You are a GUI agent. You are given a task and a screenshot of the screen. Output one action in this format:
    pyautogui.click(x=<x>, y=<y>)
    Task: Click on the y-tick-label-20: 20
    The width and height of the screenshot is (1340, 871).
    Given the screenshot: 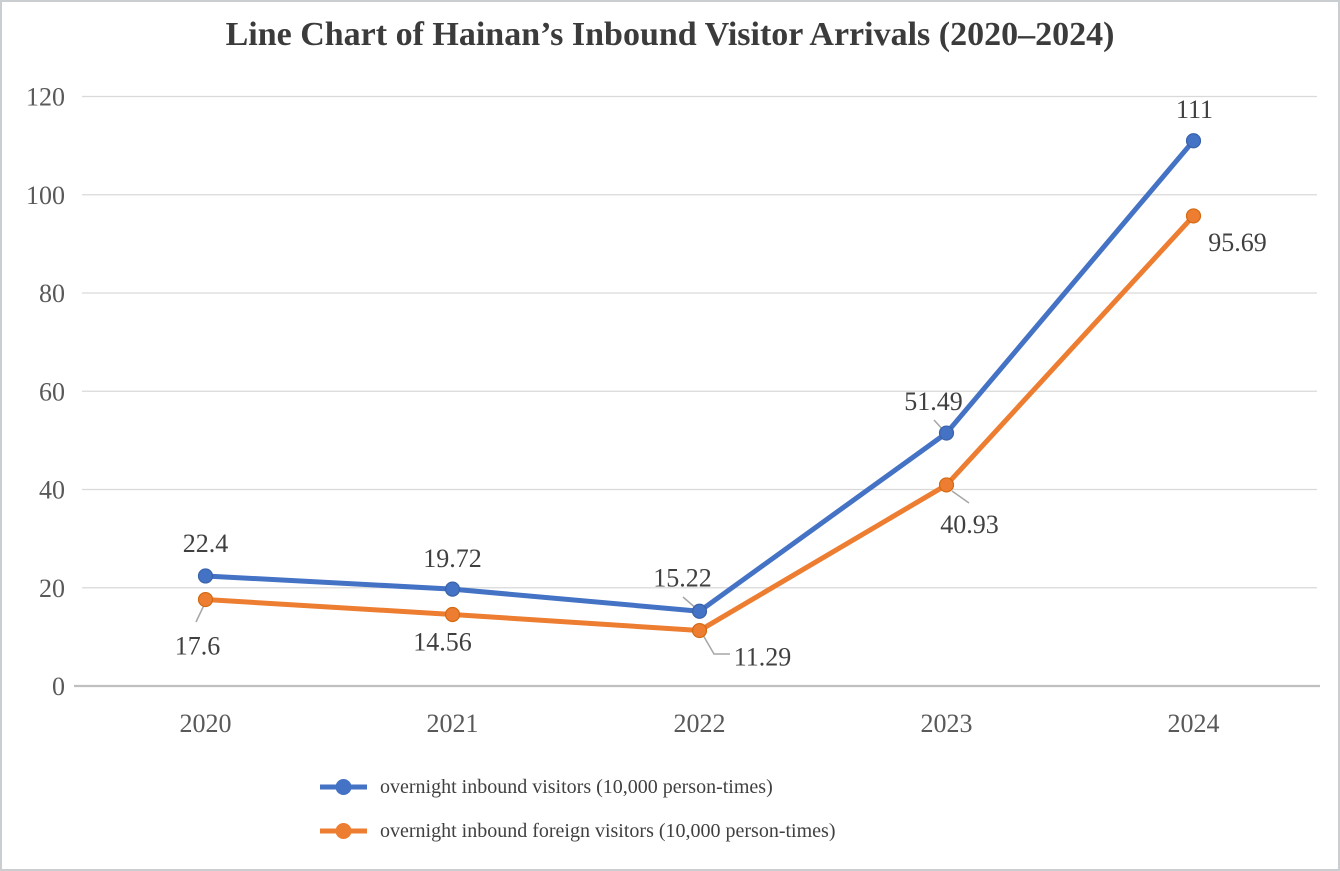 What is the action you would take?
    pyautogui.click(x=52, y=588)
    